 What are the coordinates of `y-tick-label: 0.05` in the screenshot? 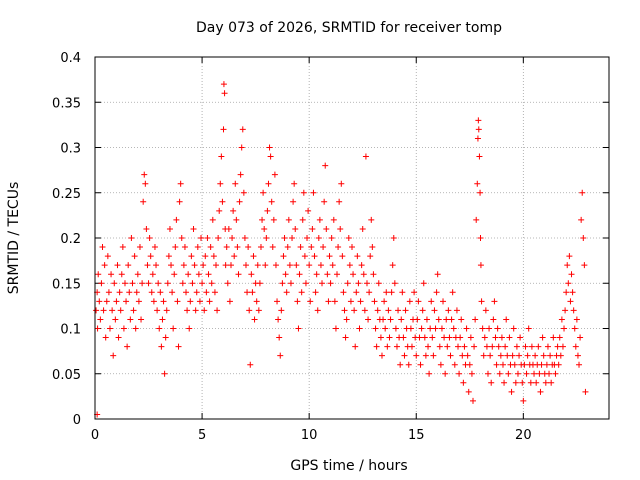 It's located at (66, 375).